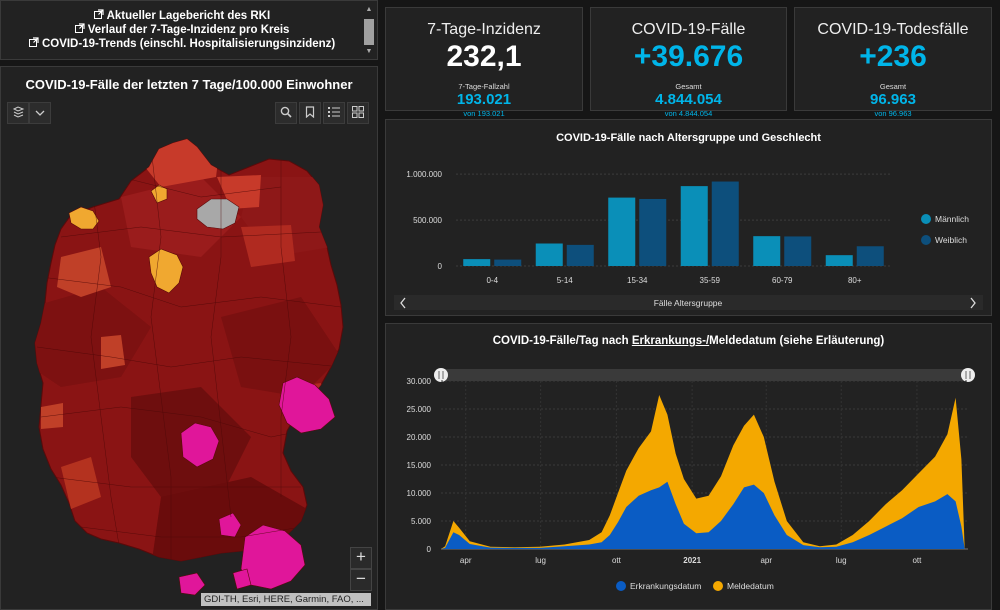  I want to click on layers-icon, so click(18, 113).